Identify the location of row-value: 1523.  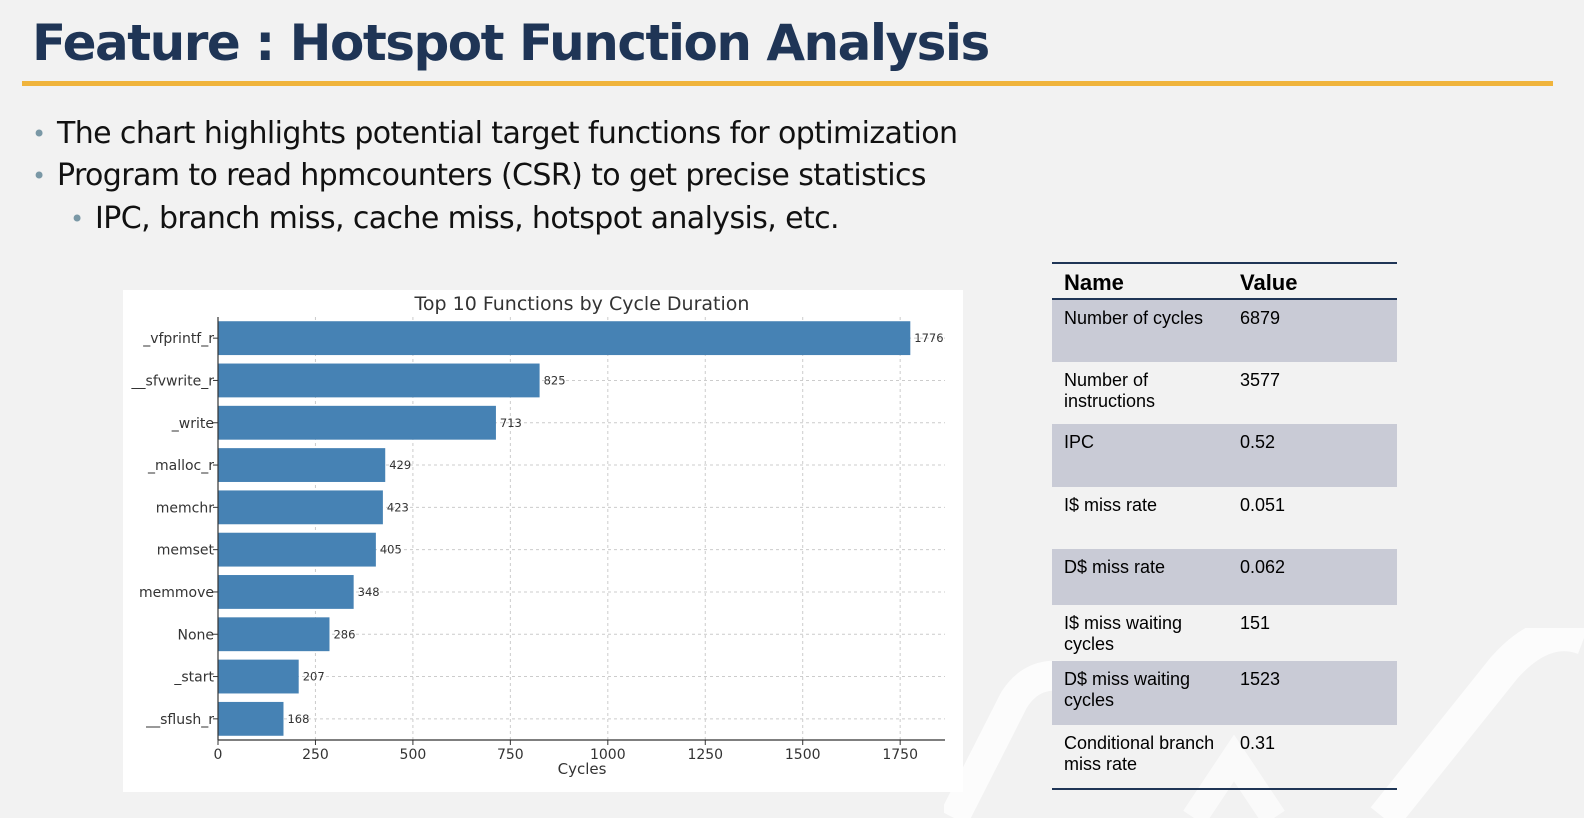
(1260, 679).